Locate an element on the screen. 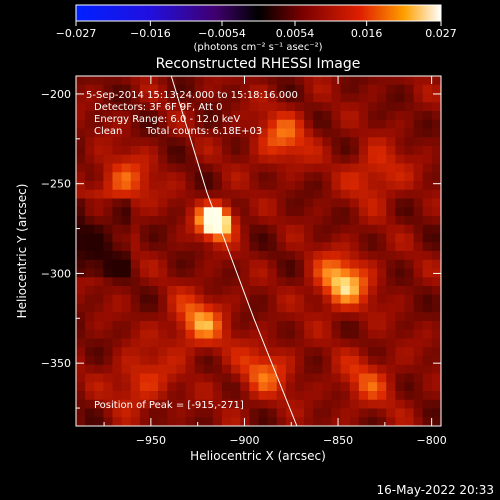 The width and height of the screenshot is (500, 500). annotation-clean: Clean is located at coordinates (108, 131).